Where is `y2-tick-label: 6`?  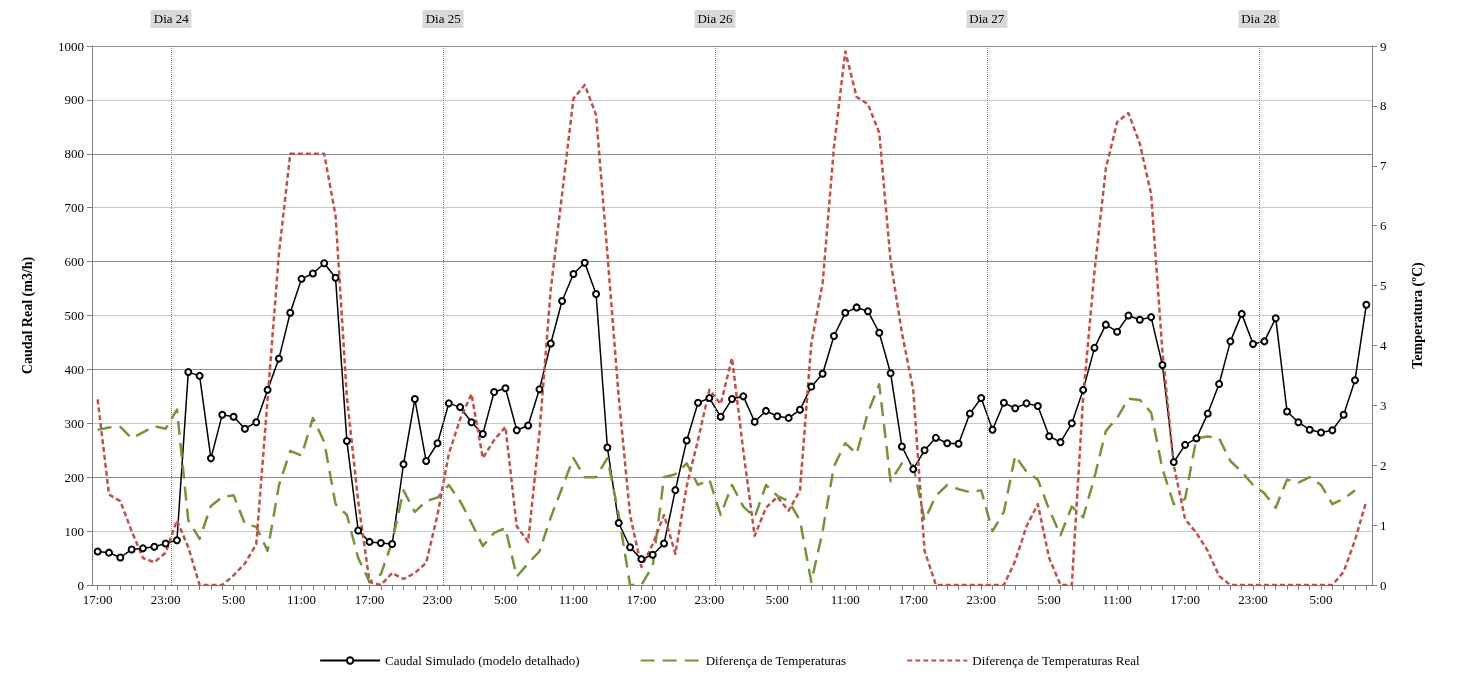 y2-tick-label: 6 is located at coordinates (1383, 226).